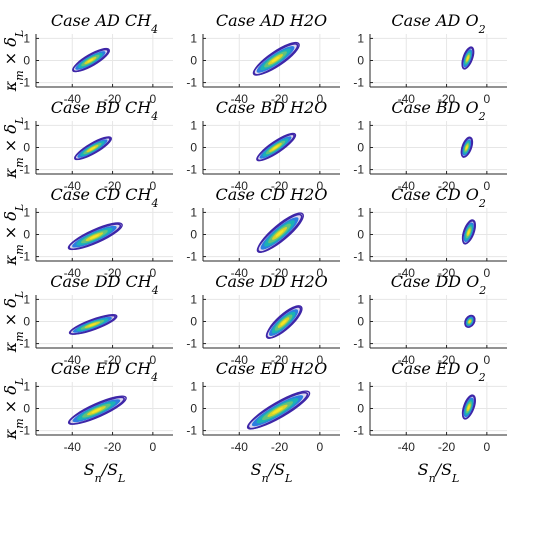 Image resolution: width=543 pixels, height=550 pixels. Describe the element at coordinates (271, 107) in the screenshot. I see `panel-title: Case BD H2O` at that location.